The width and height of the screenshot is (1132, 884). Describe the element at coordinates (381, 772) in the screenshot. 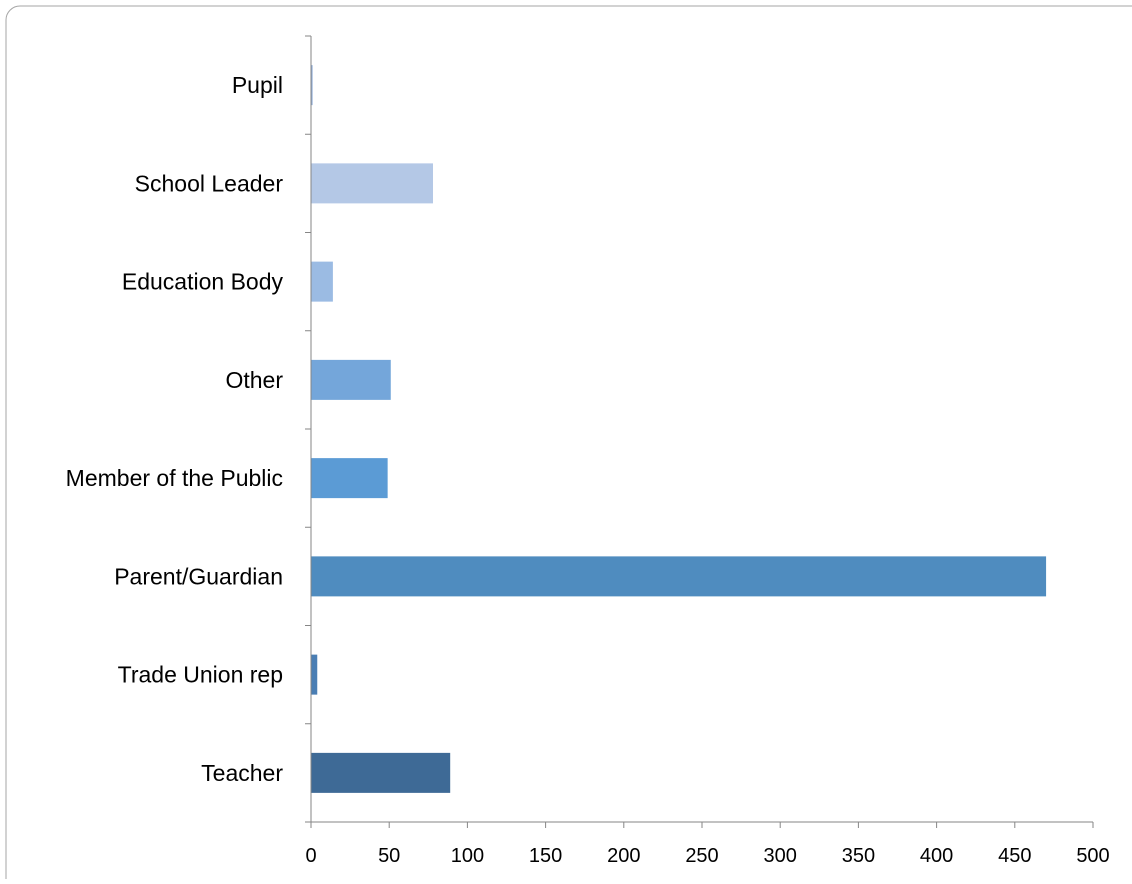

I see `bar-teacher` at that location.